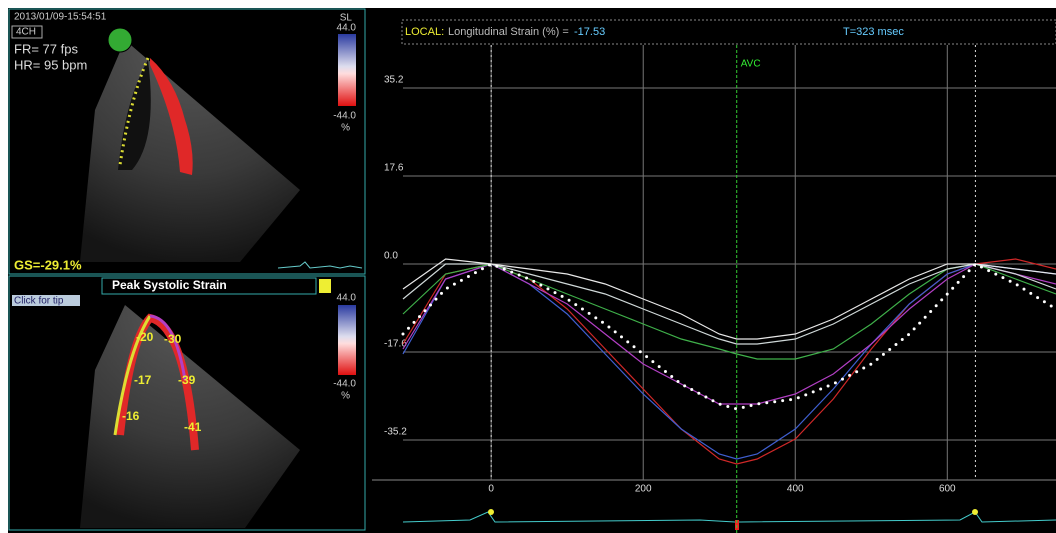  What do you see at coordinates (320, 265) in the screenshot?
I see `ecg-mini` at bounding box center [320, 265].